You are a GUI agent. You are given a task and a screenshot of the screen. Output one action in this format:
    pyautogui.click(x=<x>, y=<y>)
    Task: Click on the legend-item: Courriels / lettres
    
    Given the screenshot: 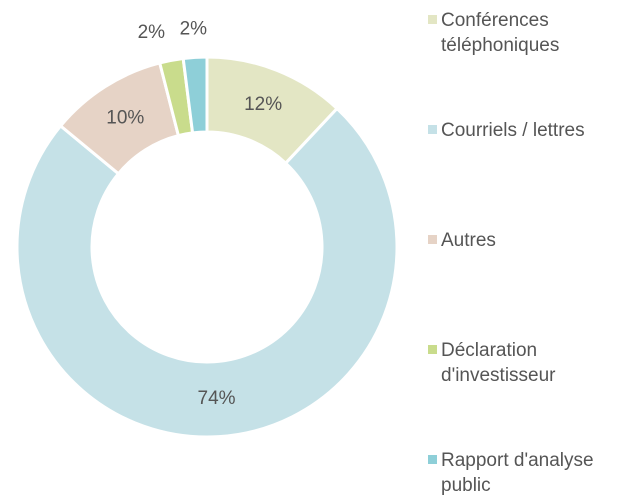 What is the action you would take?
    pyautogui.click(x=533, y=130)
    